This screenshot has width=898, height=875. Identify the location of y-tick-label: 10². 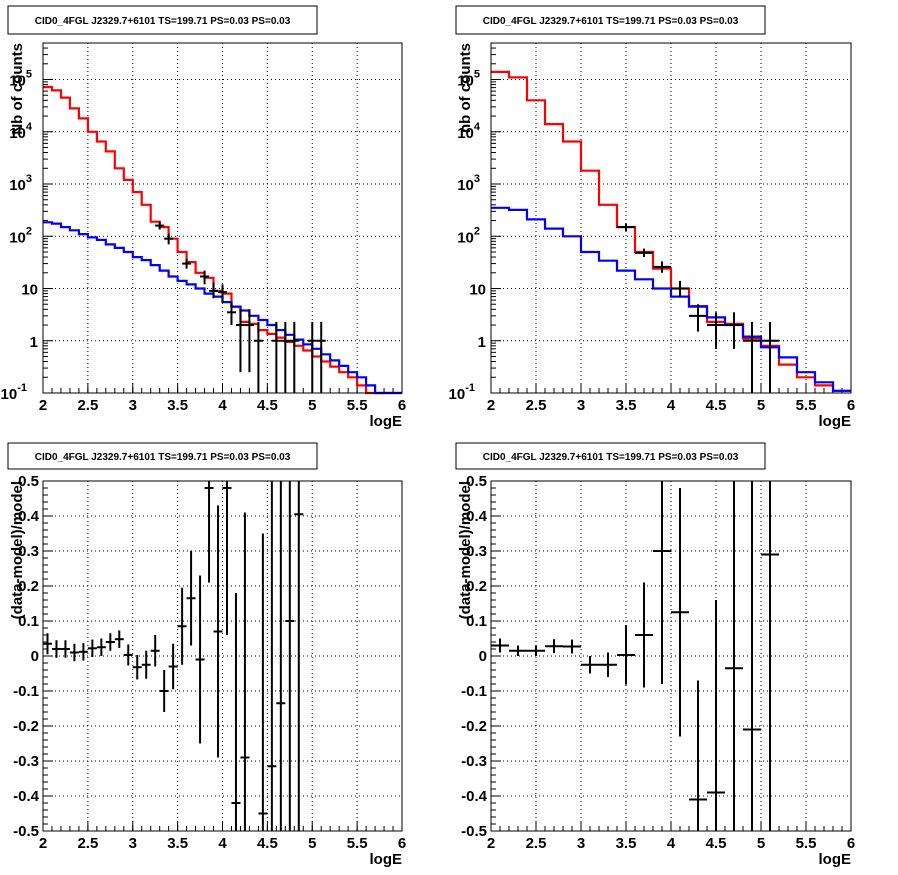
(20, 235).